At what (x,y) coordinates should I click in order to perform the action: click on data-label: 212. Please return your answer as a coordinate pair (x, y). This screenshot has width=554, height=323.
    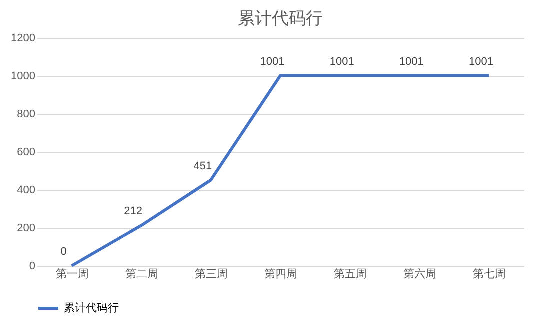
    Looking at the image, I should click on (133, 212).